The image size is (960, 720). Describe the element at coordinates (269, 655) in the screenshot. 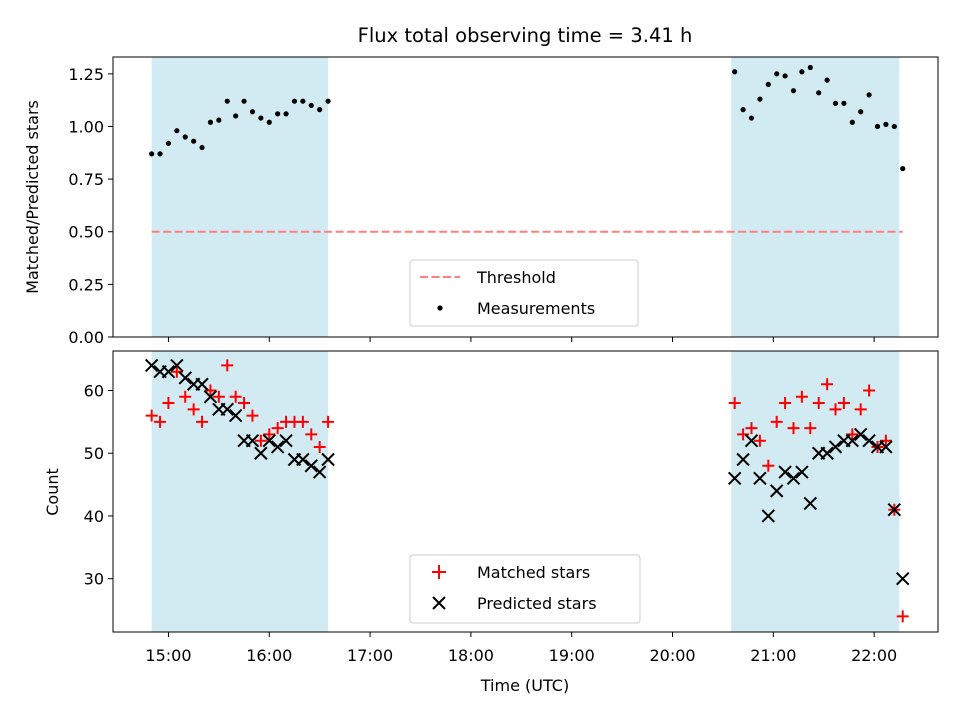

I see `x-tick-label: 16:00` at that location.